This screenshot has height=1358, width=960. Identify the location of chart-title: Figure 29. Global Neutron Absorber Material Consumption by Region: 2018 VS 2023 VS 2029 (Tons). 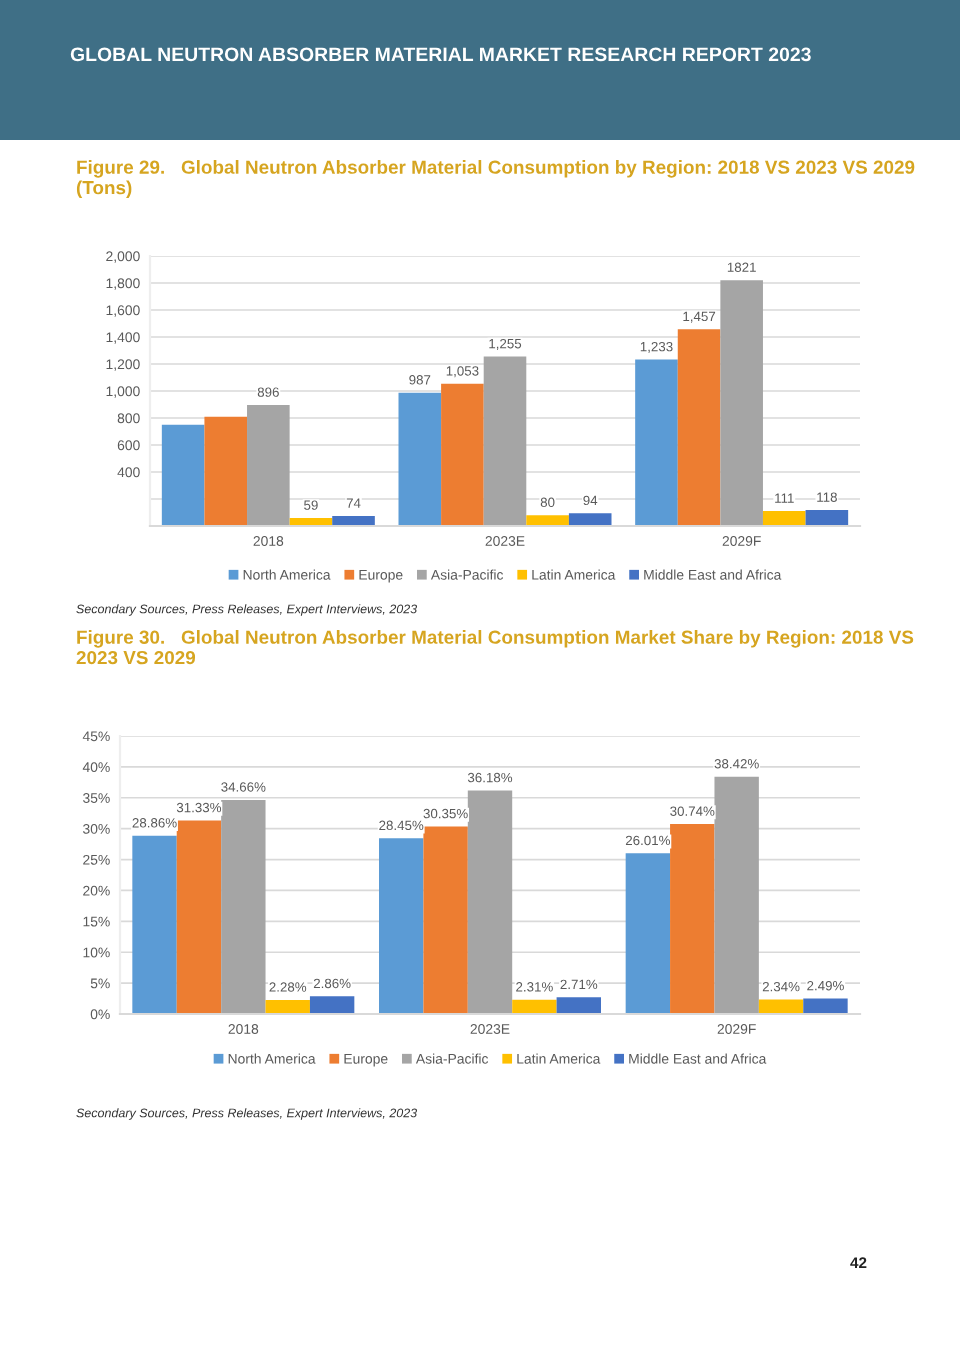
(495, 179).